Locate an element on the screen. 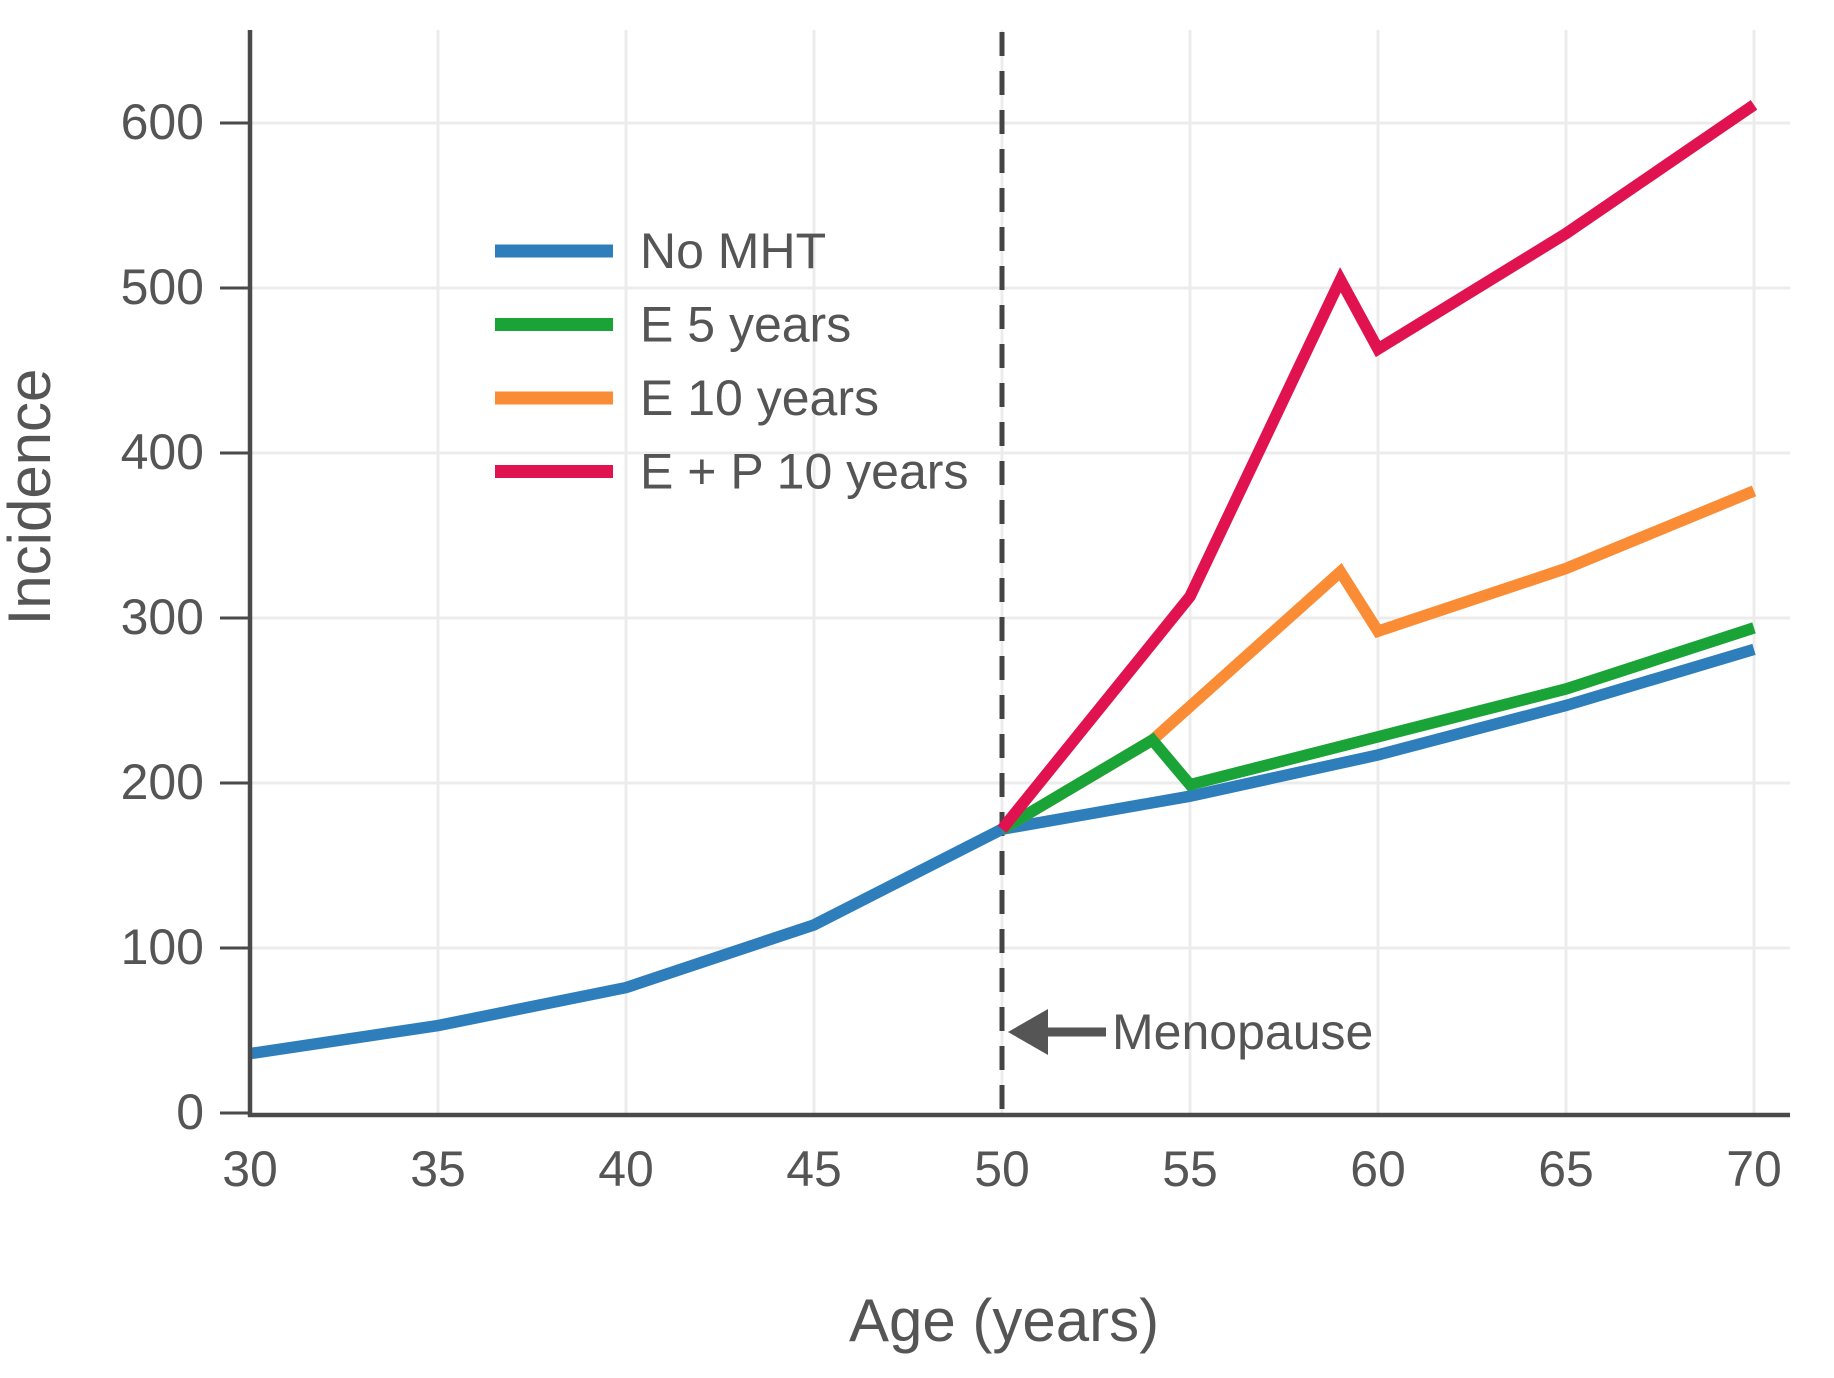 Image resolution: width=1834 pixels, height=1378 pixels. legend-item-no-mht: No MHT is located at coordinates (660, 251).